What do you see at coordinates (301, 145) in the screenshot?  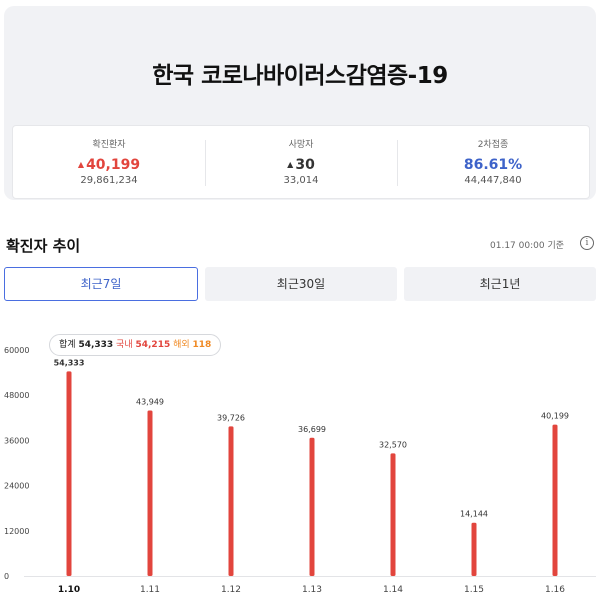 I see `stat-label: 사망자` at bounding box center [301, 145].